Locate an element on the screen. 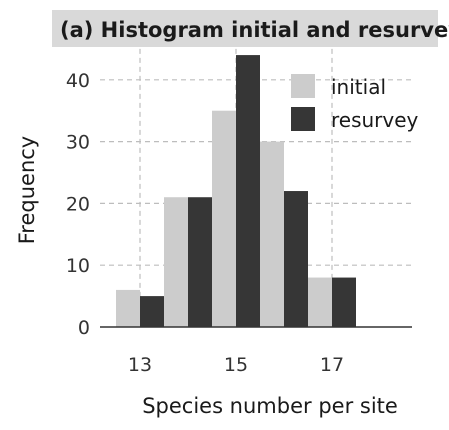 The width and height of the screenshot is (449, 430). legend: initial resurvey is located at coordinates (355, 103).